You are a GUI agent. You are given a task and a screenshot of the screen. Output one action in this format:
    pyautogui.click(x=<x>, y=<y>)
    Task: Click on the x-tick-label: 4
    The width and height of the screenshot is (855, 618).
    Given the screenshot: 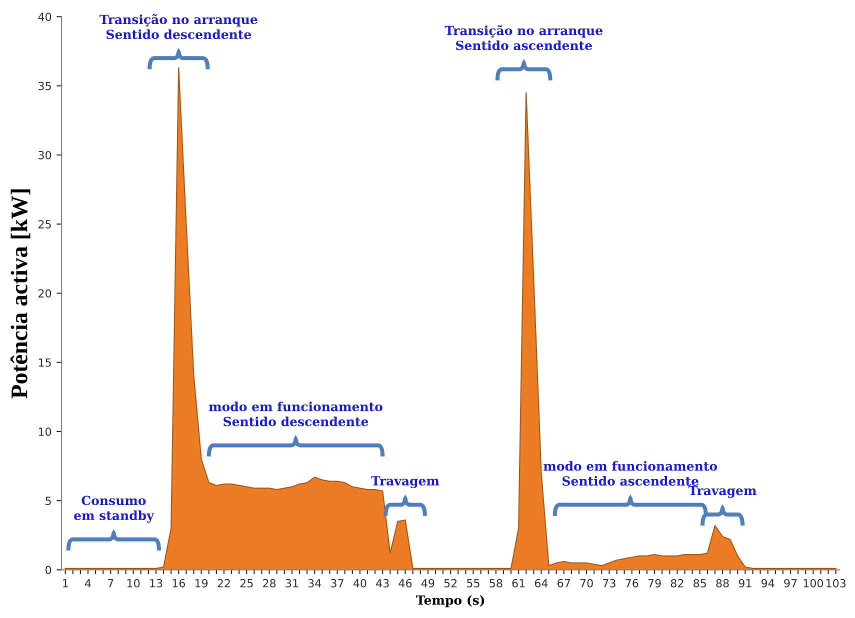 What is the action you would take?
    pyautogui.click(x=88, y=583)
    